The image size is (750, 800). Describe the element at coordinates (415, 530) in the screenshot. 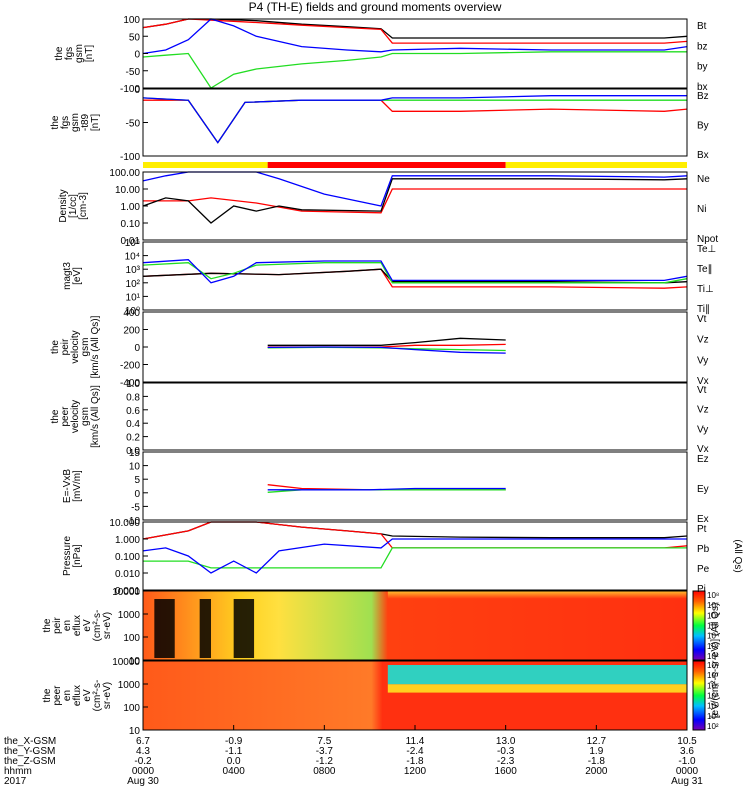

I see `series-pressure-Pt` at that location.